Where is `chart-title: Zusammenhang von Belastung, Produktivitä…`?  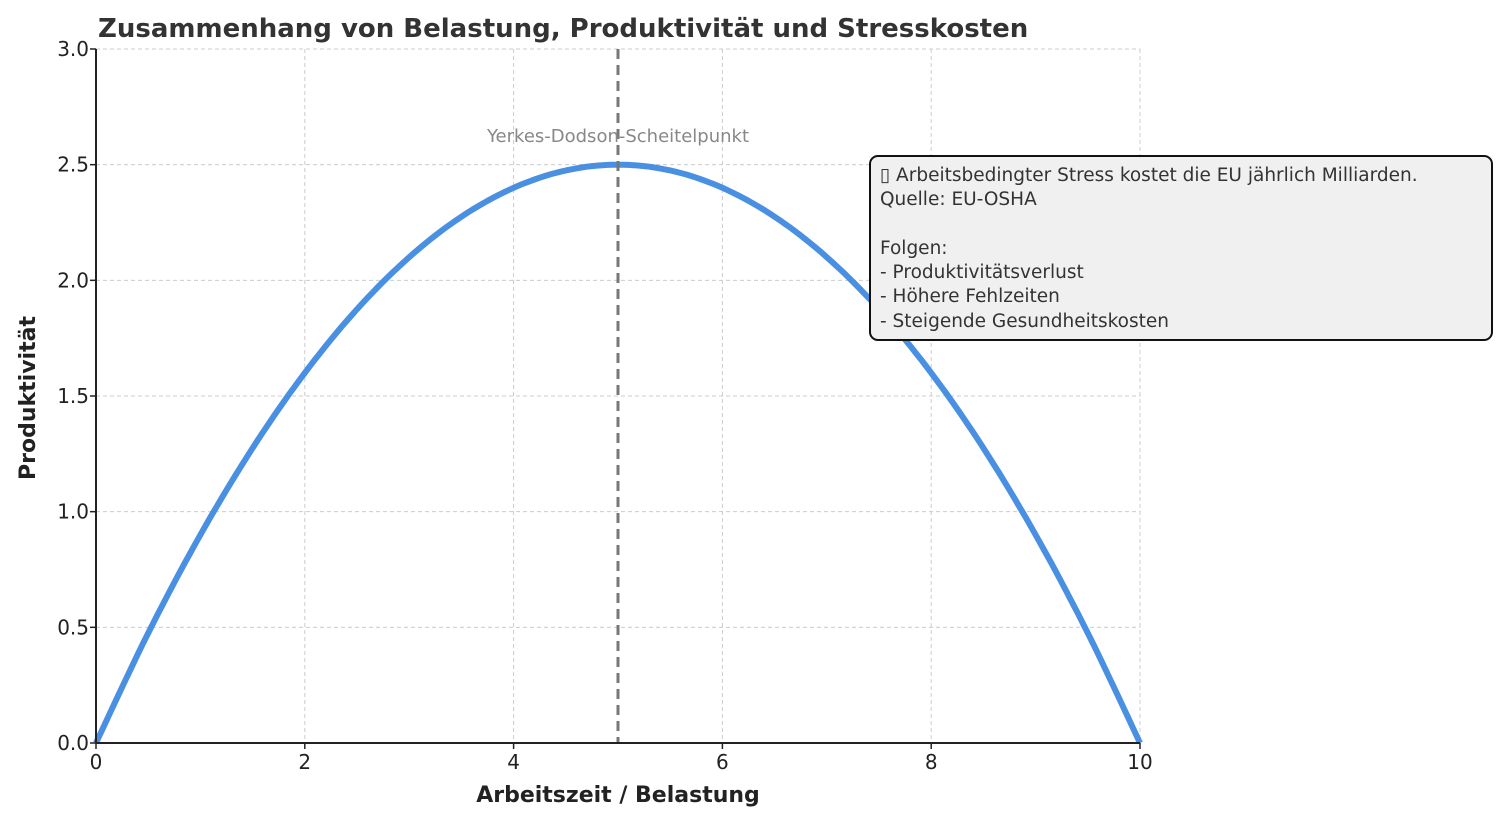 chart-title: Zusammenhang von Belastung, Produktivitä… is located at coordinates (563, 29).